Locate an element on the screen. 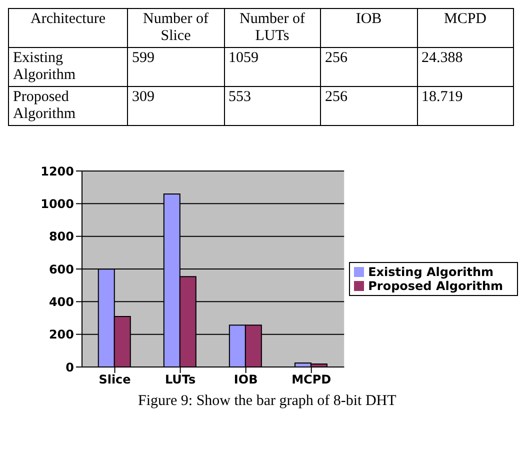 This screenshot has height=452, width=524. legend-label: Proposed Algorithm is located at coordinates (435, 285).